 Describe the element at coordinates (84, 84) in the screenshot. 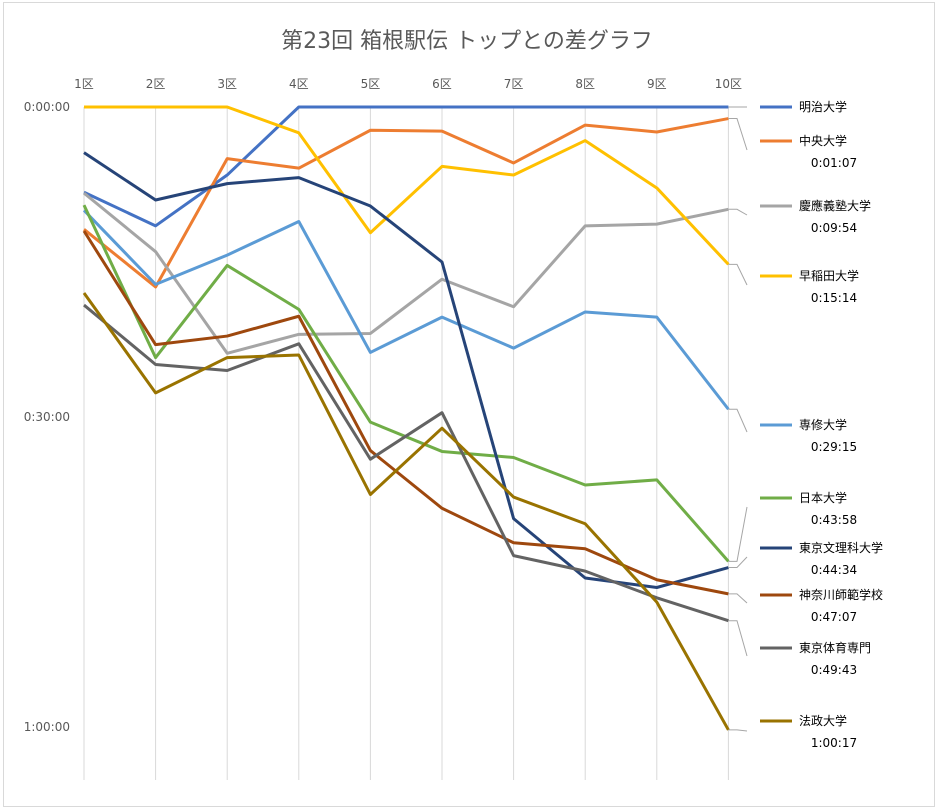

I see `x-tick-label: 1区` at that location.